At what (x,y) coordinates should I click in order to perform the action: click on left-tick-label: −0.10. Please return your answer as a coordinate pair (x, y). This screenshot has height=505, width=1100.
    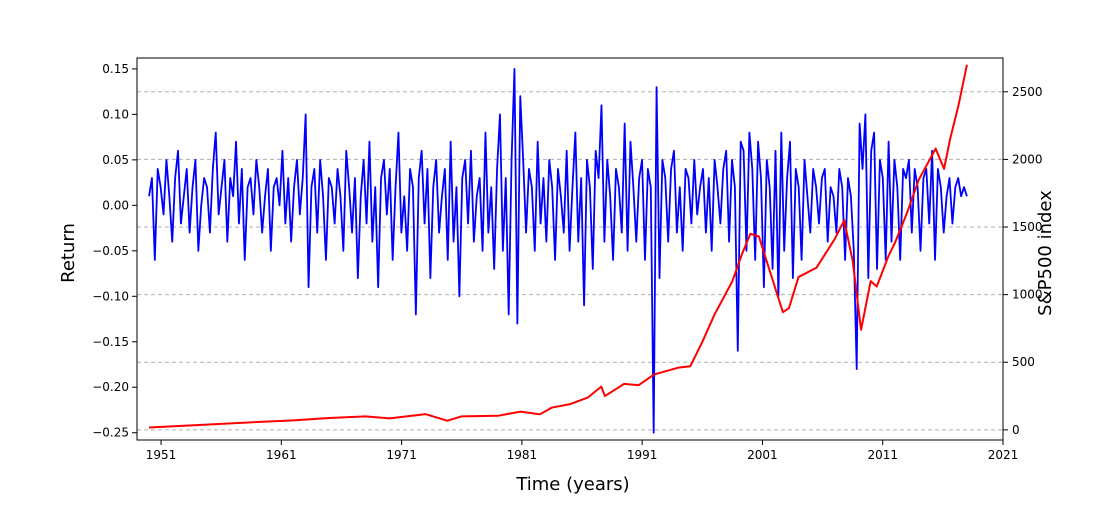
    Looking at the image, I should click on (110, 296).